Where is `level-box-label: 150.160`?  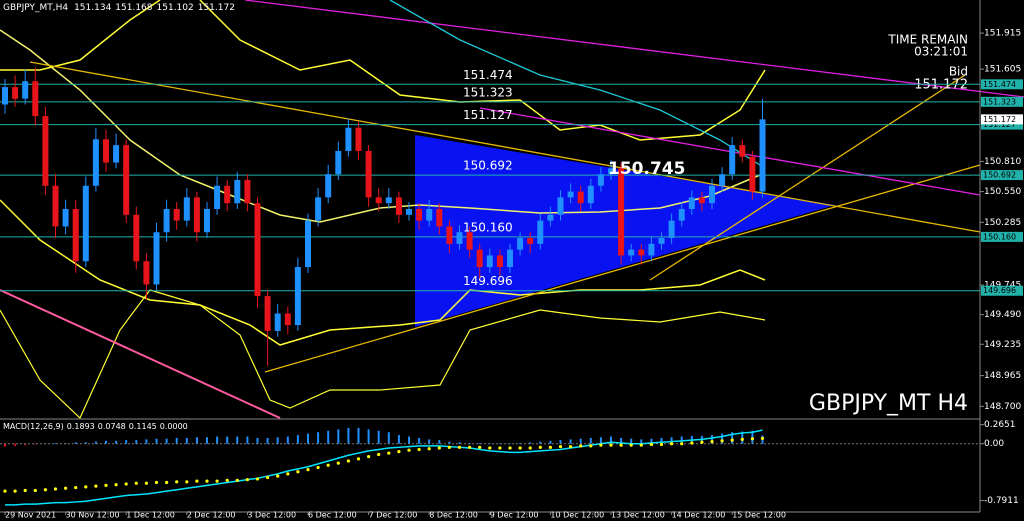 level-box-label: 150.160 is located at coordinates (999, 236).